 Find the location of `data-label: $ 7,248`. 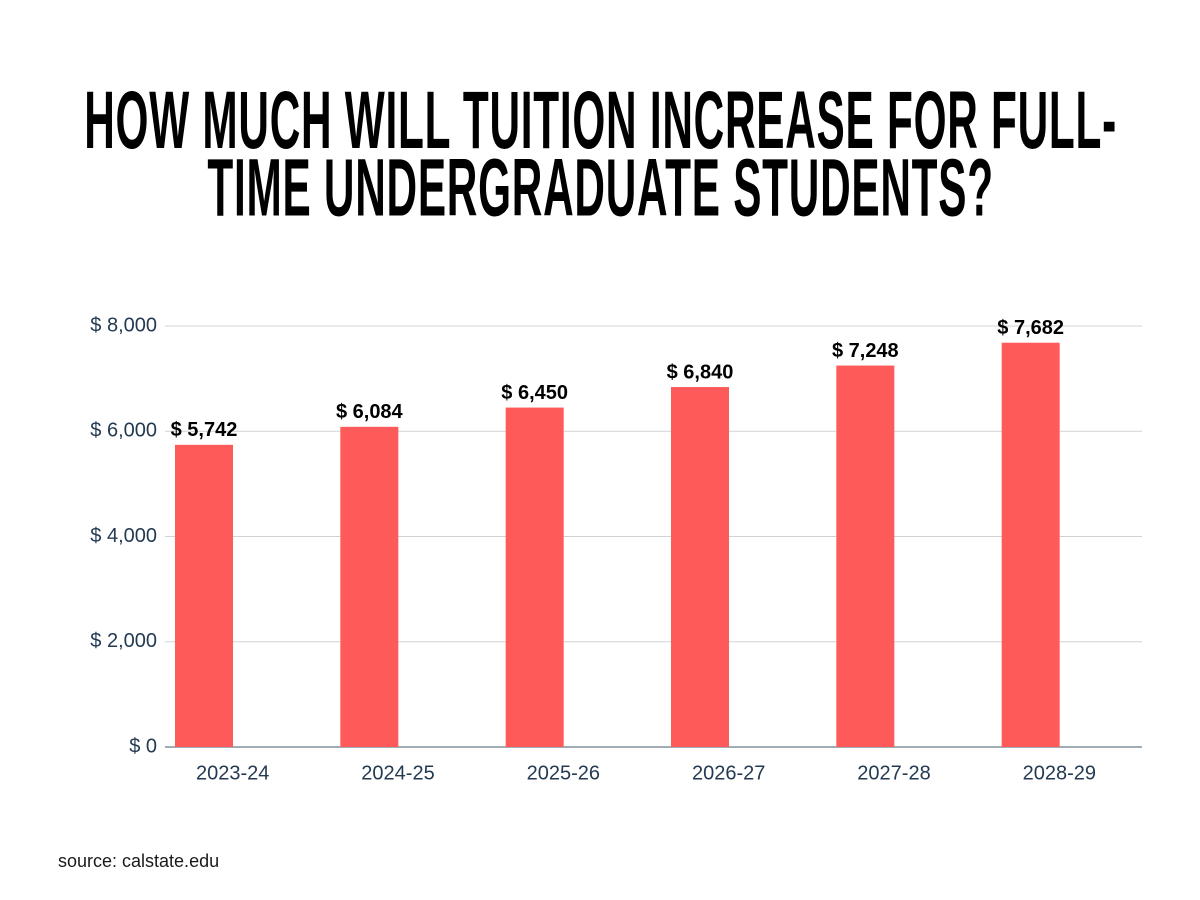

data-label: $ 7,248 is located at coordinates (865, 351).